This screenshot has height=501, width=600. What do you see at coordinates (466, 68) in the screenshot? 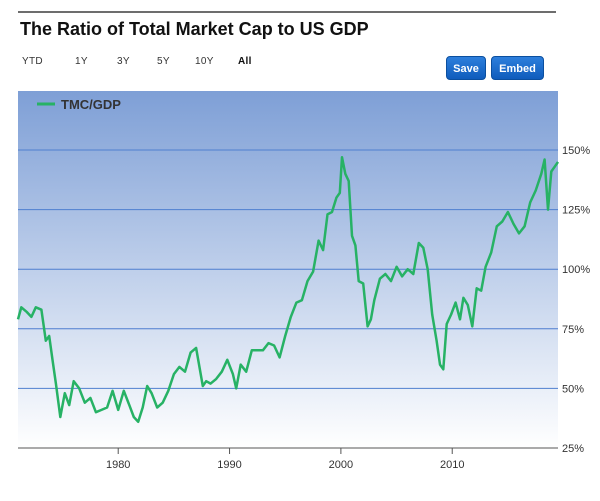
I see `save-button: Save` at bounding box center [466, 68].